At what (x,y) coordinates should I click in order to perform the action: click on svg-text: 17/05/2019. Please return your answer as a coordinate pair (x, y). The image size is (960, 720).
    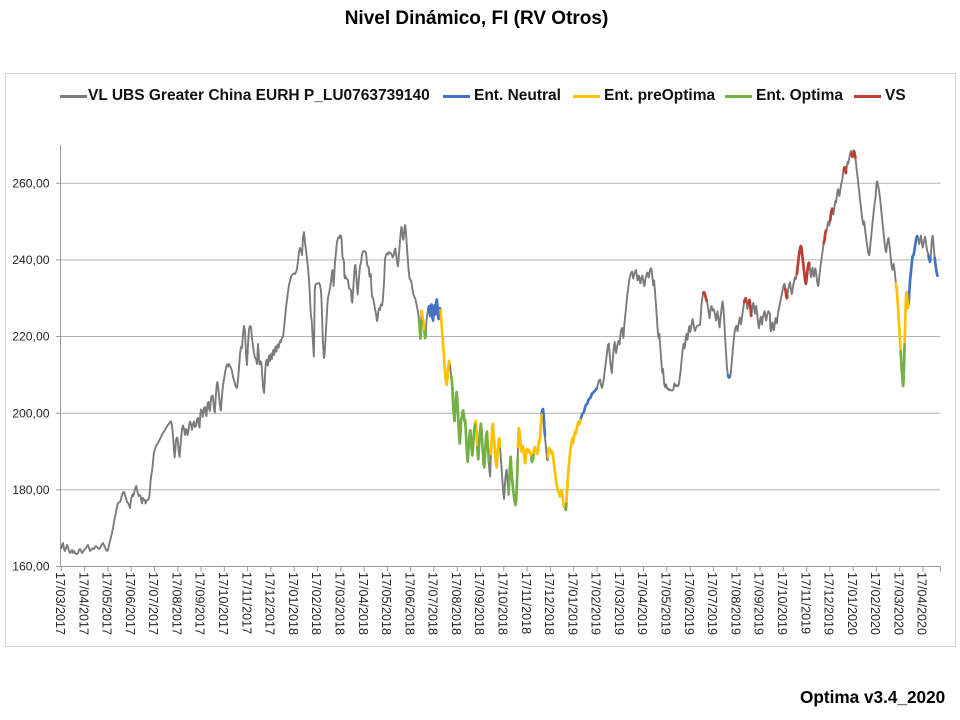
    Looking at the image, I should click on (666, 603).